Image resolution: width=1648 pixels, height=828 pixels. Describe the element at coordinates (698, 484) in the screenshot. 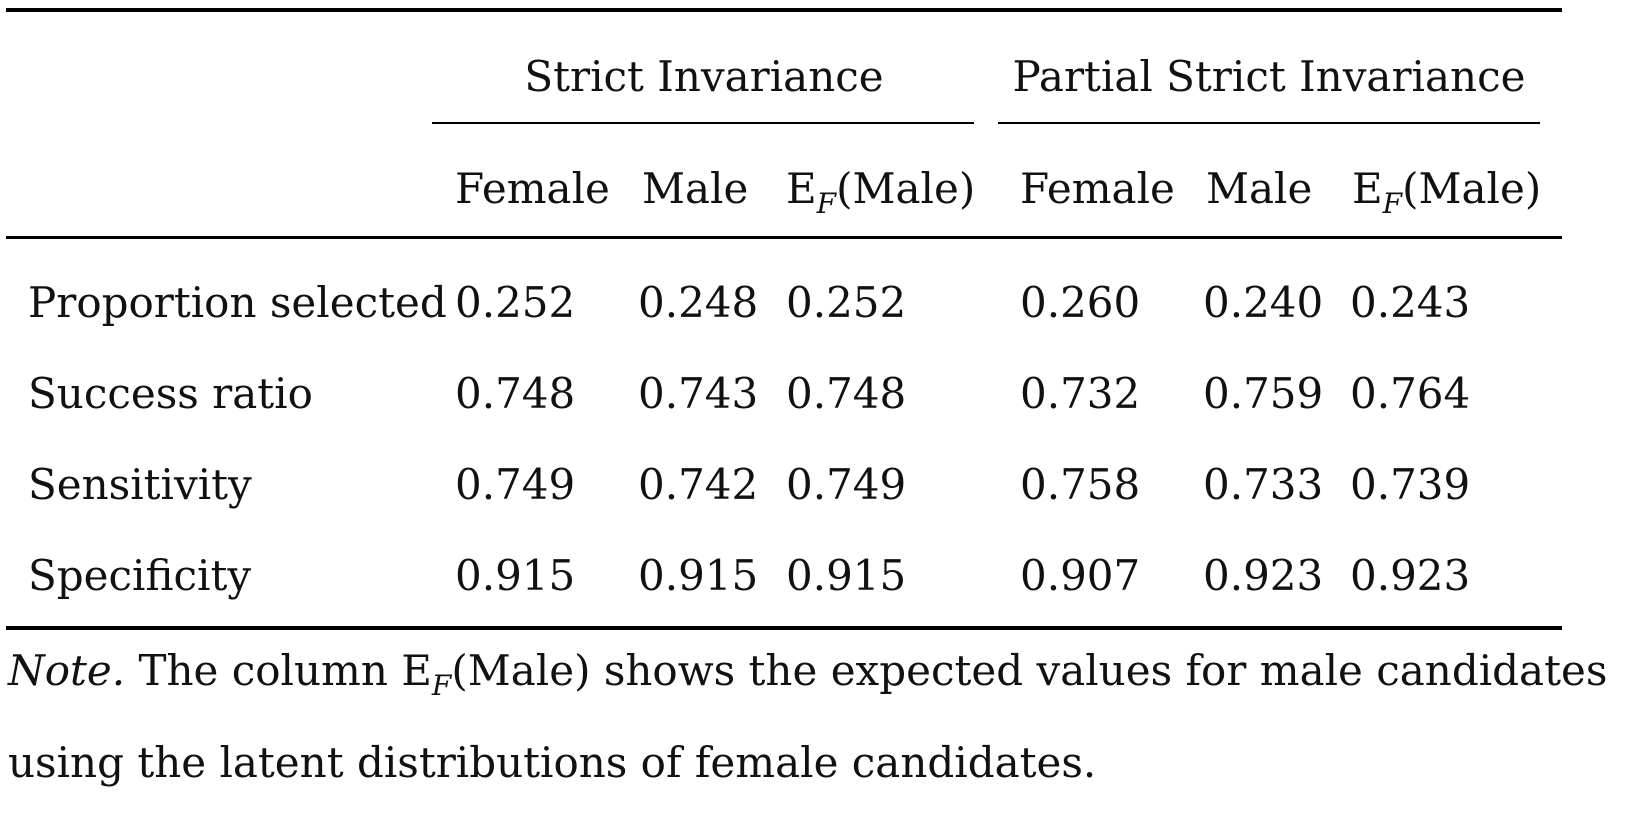

I see `cell-value: 0.742` at that location.